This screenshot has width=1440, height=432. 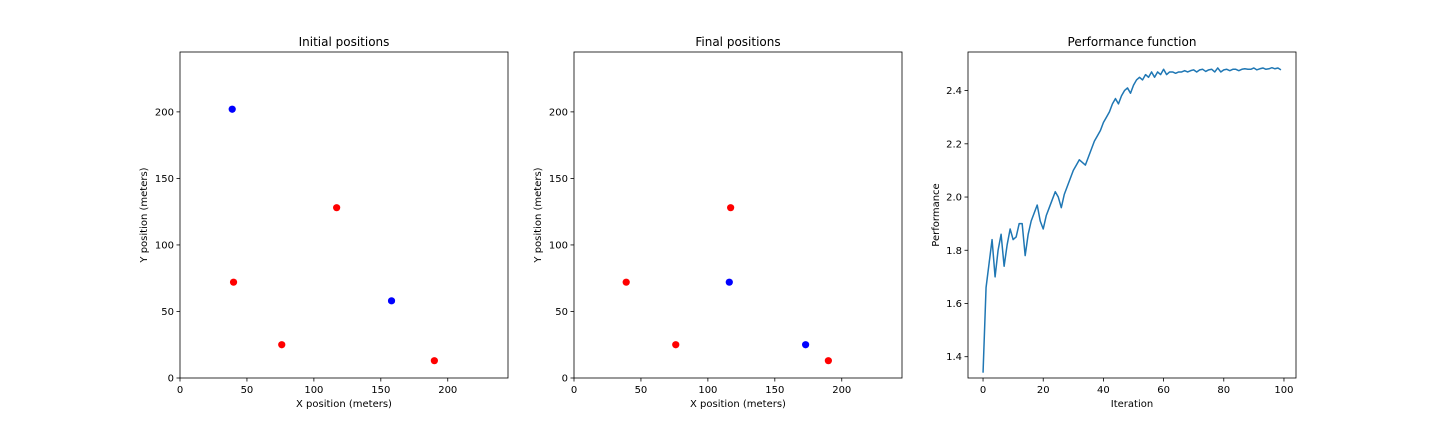 I want to click on chart-title: Initial positions, so click(x=344, y=42).